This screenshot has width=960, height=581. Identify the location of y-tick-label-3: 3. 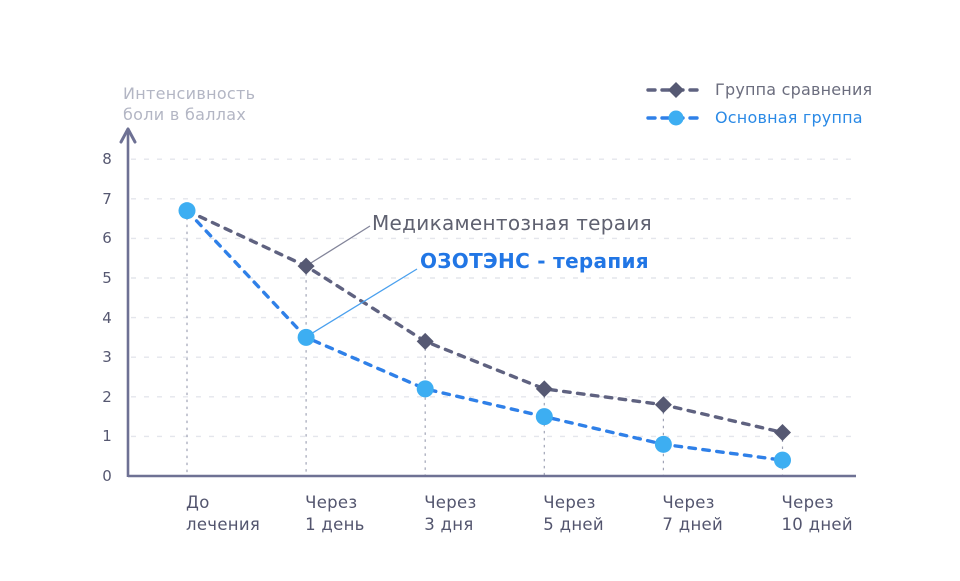
(107, 357).